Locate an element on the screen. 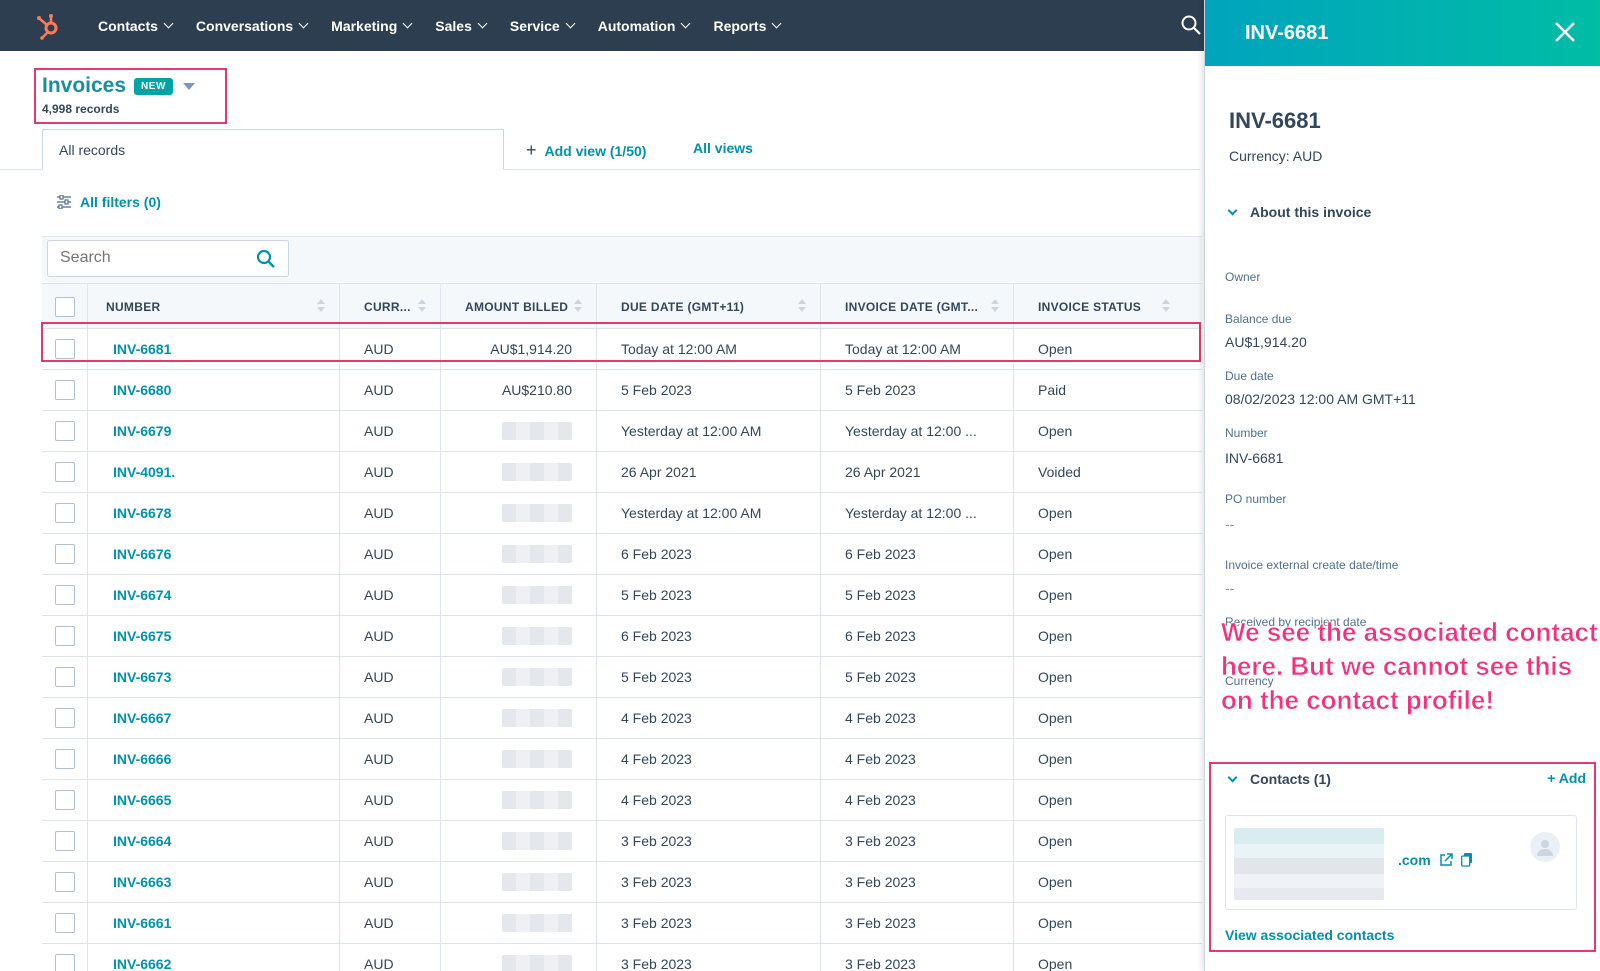 The height and width of the screenshot is (971, 1600). invoice-number-link: INV-6681 is located at coordinates (142, 349).